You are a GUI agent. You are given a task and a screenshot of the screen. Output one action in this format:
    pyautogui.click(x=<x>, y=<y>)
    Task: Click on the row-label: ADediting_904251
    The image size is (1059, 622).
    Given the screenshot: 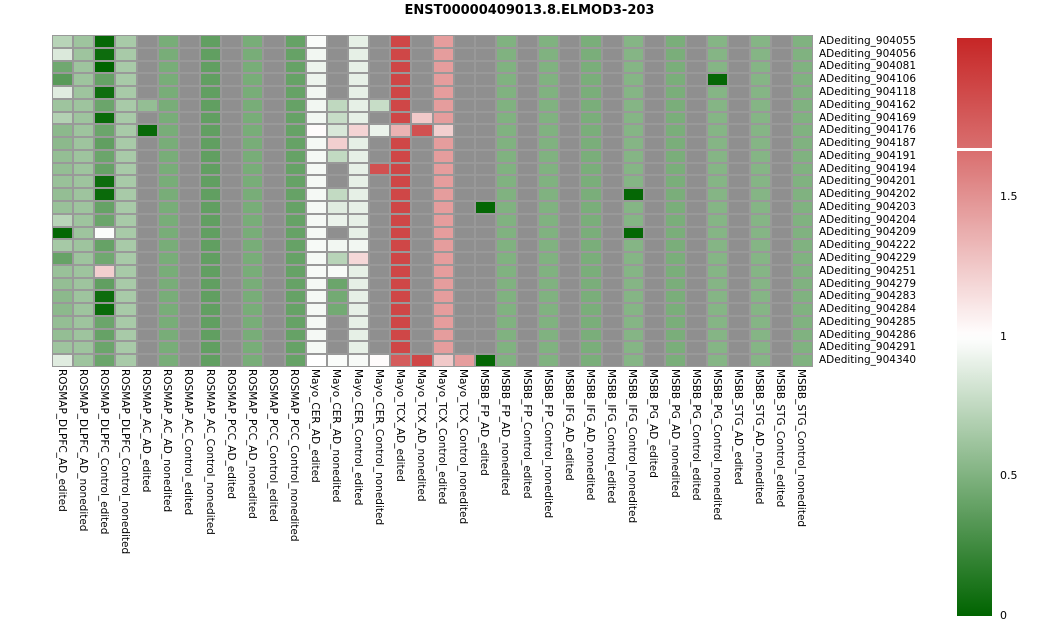 What is the action you would take?
    pyautogui.click(x=867, y=270)
    